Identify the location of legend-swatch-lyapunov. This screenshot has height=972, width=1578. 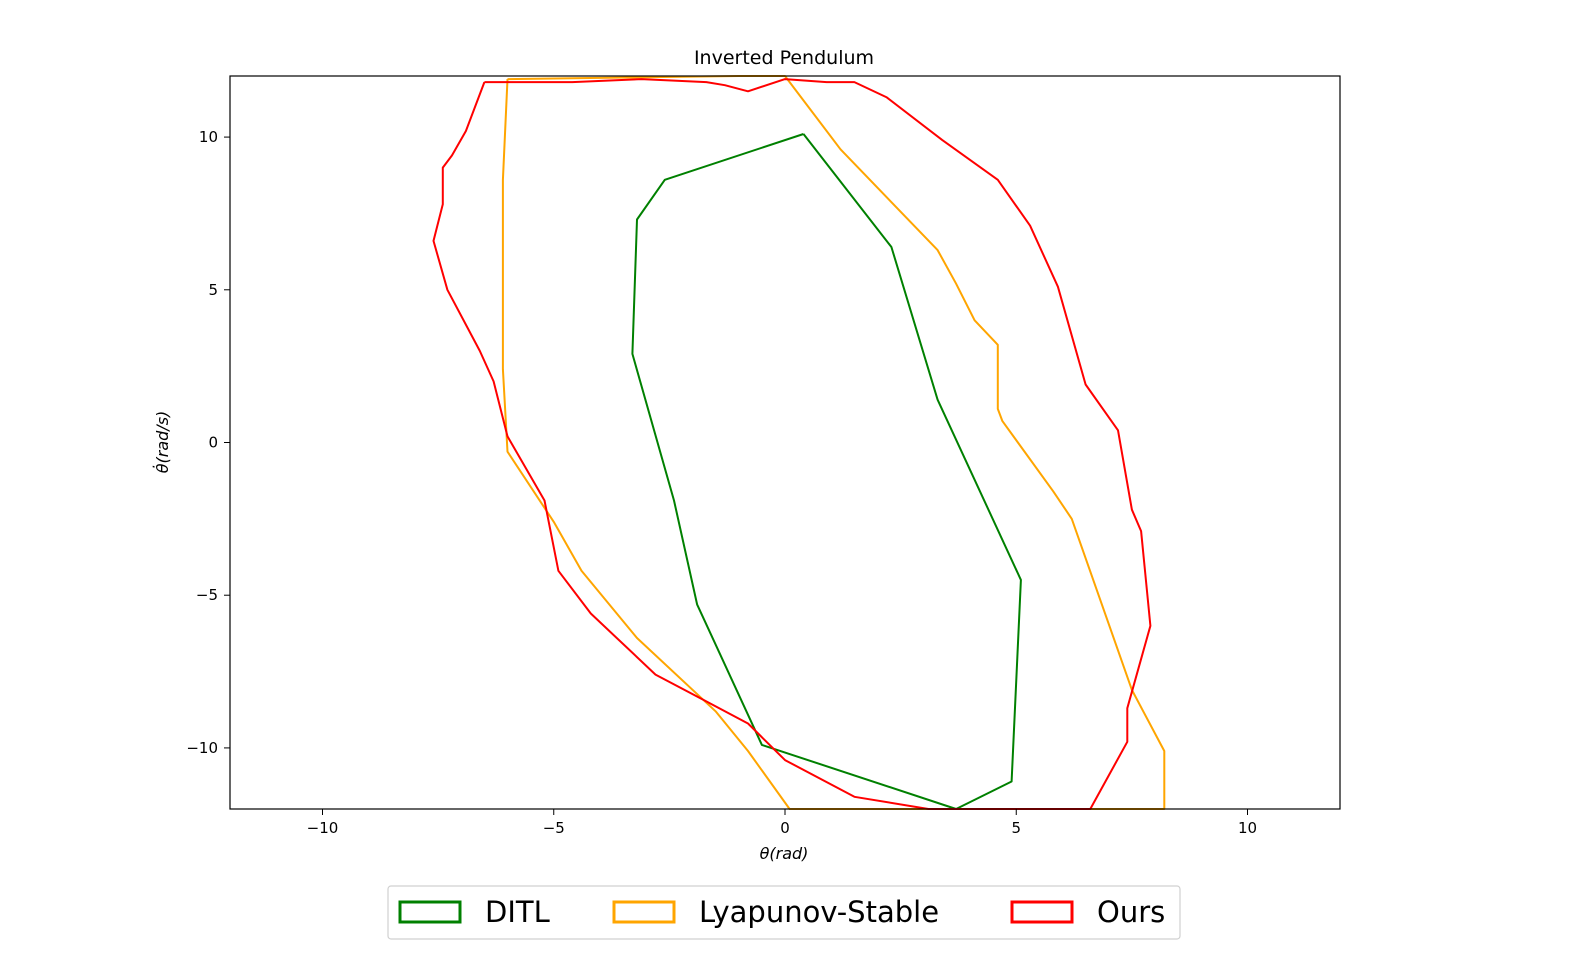
(644, 912).